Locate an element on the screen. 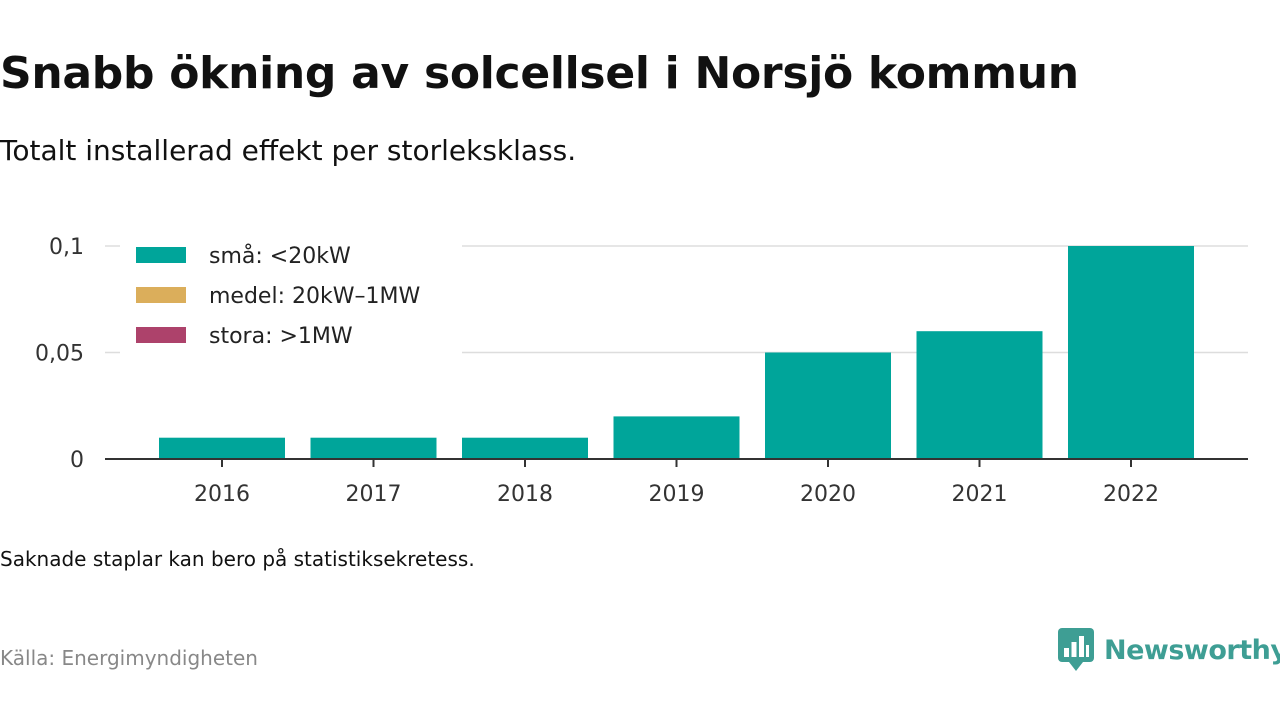  source-label: Källa: Energimyndigheten is located at coordinates (129, 658).